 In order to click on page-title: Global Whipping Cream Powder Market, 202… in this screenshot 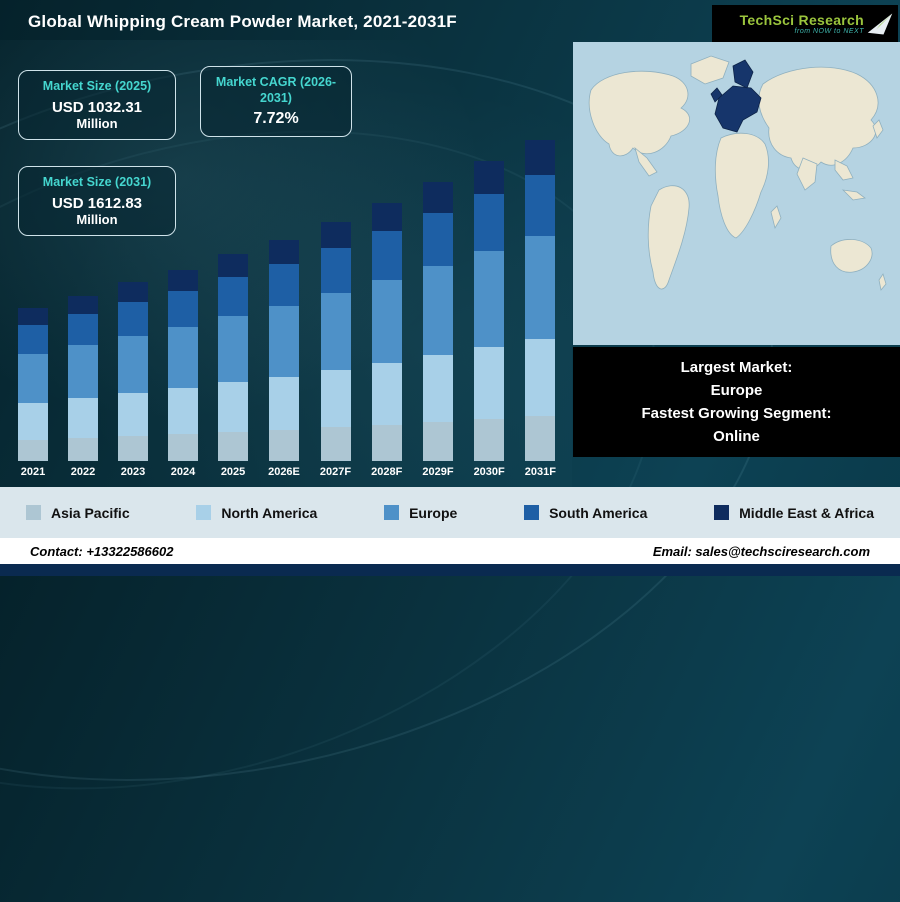, I will do `click(242, 21)`.